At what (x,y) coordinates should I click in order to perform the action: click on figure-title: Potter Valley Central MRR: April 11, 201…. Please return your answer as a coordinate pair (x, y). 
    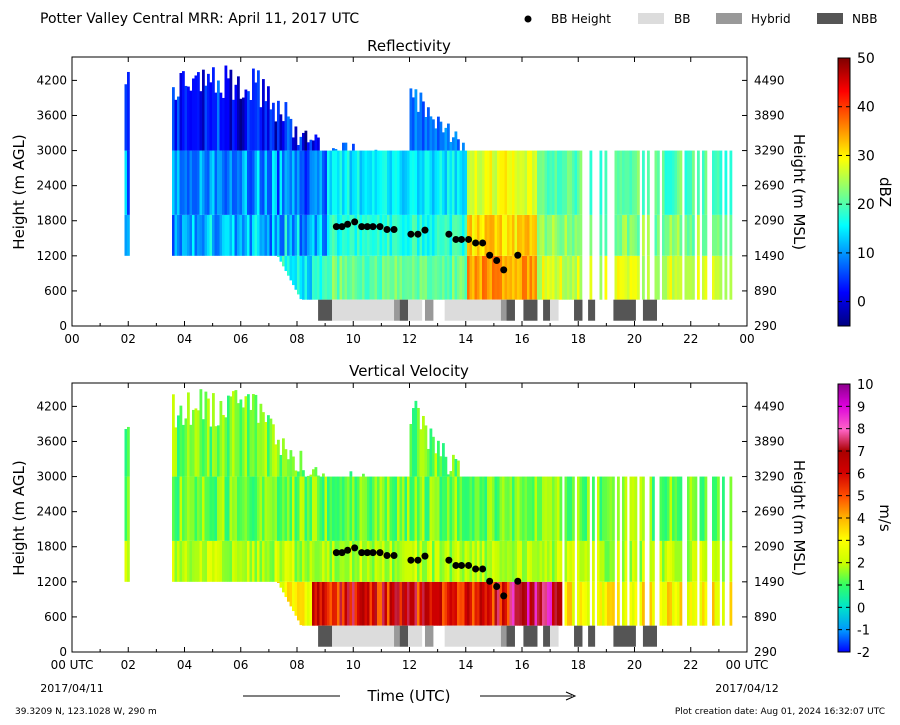
    Looking at the image, I should click on (199, 19).